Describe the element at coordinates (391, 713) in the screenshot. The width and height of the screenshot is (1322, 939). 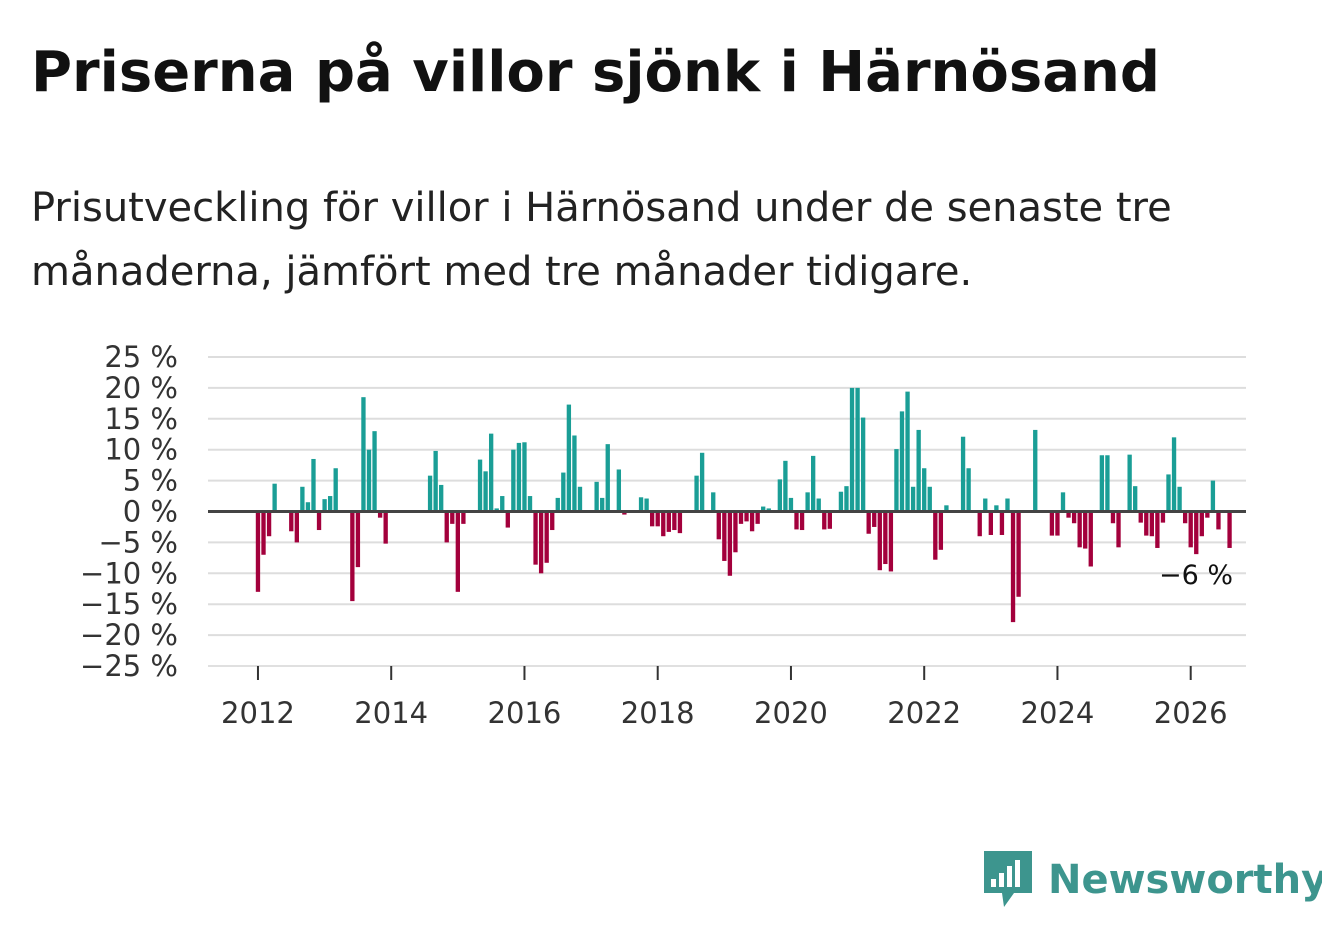
I see `x-tick-label: 2014` at that location.